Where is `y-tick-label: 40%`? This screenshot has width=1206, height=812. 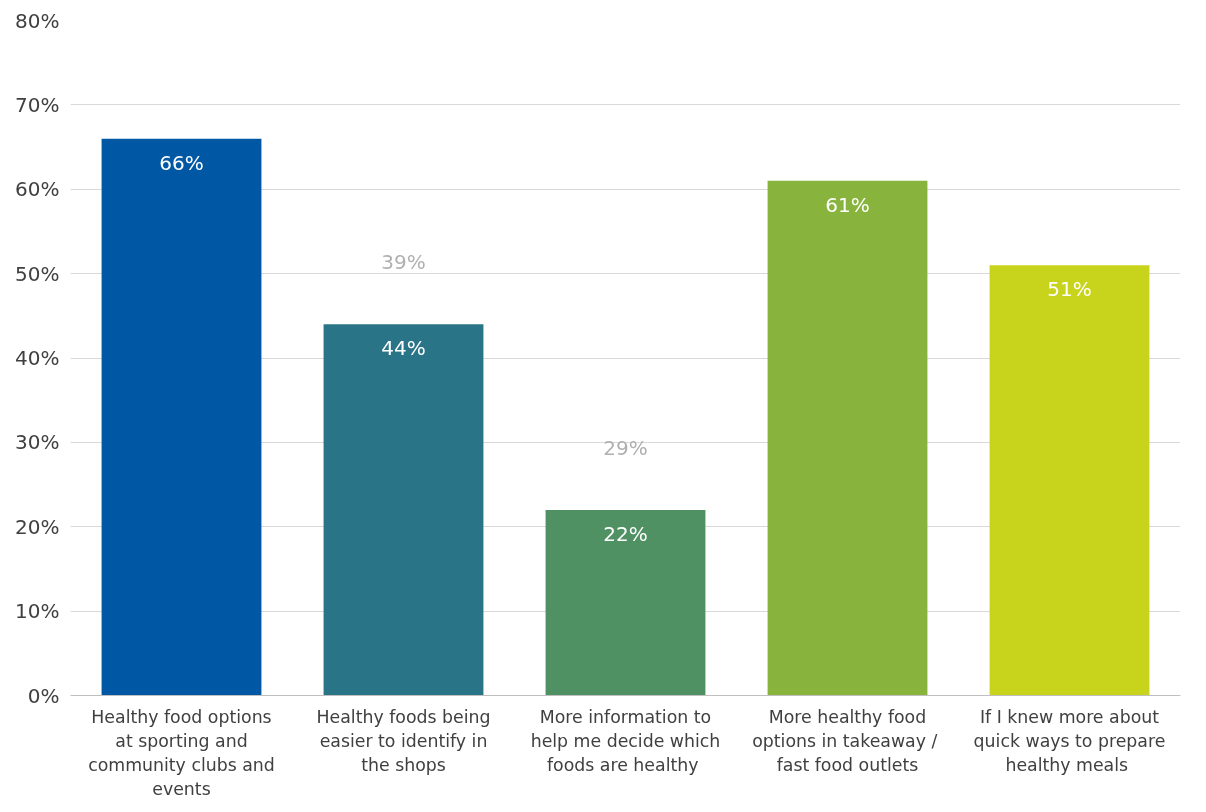
y-tick-label: 40% is located at coordinates (37, 358).